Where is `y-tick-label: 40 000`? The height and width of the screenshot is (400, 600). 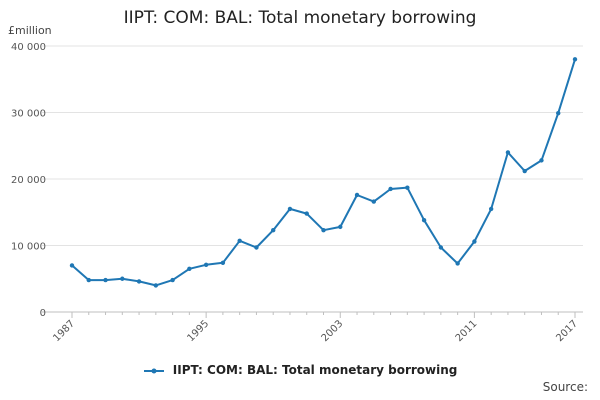
y-tick-label: 40 000 is located at coordinates (28, 47).